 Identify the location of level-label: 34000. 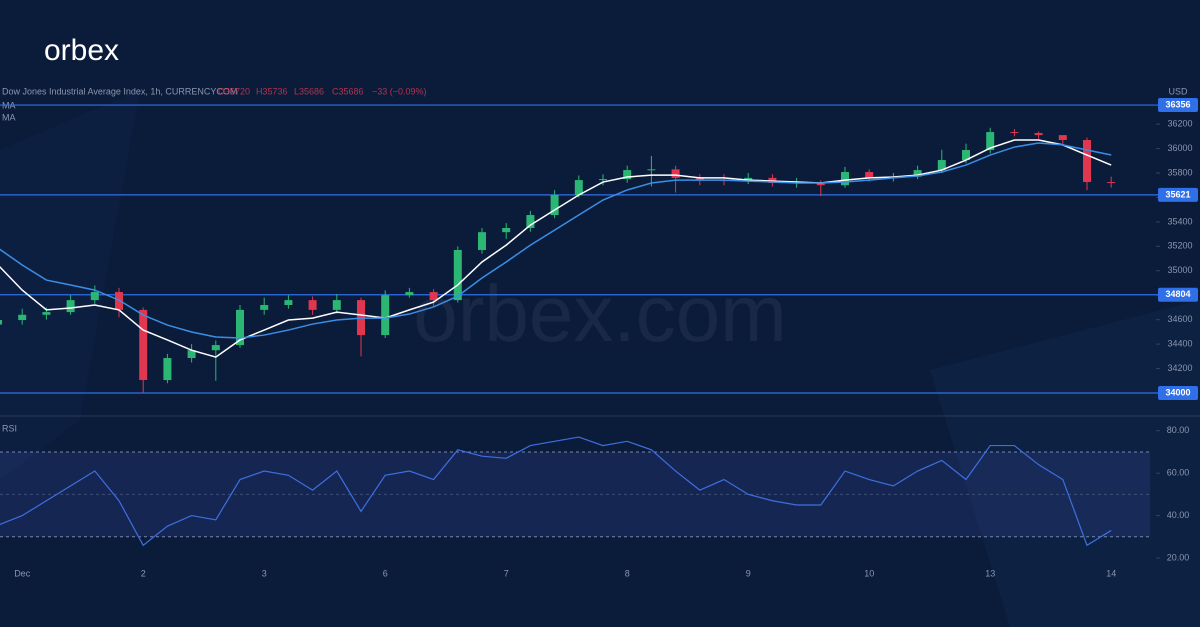
(1177, 392).